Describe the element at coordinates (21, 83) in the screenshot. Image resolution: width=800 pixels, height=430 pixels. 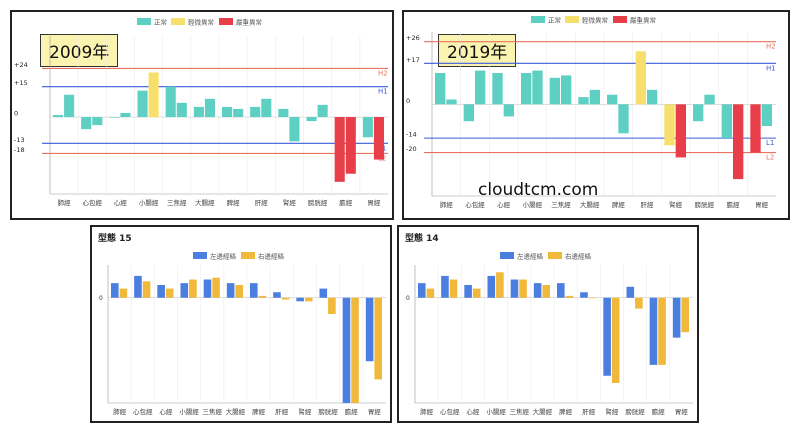
I see `y-tick-label: +15` at that location.